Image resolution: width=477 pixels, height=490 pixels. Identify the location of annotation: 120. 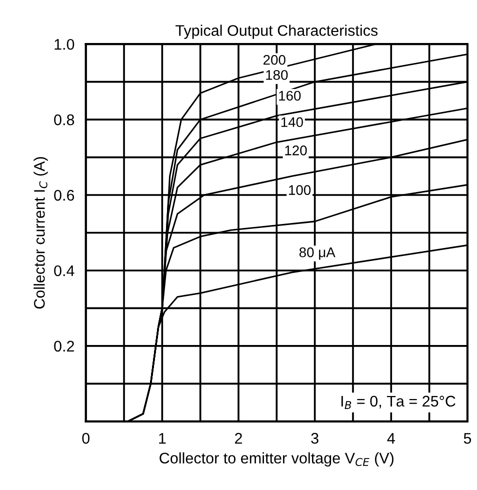
(296, 151).